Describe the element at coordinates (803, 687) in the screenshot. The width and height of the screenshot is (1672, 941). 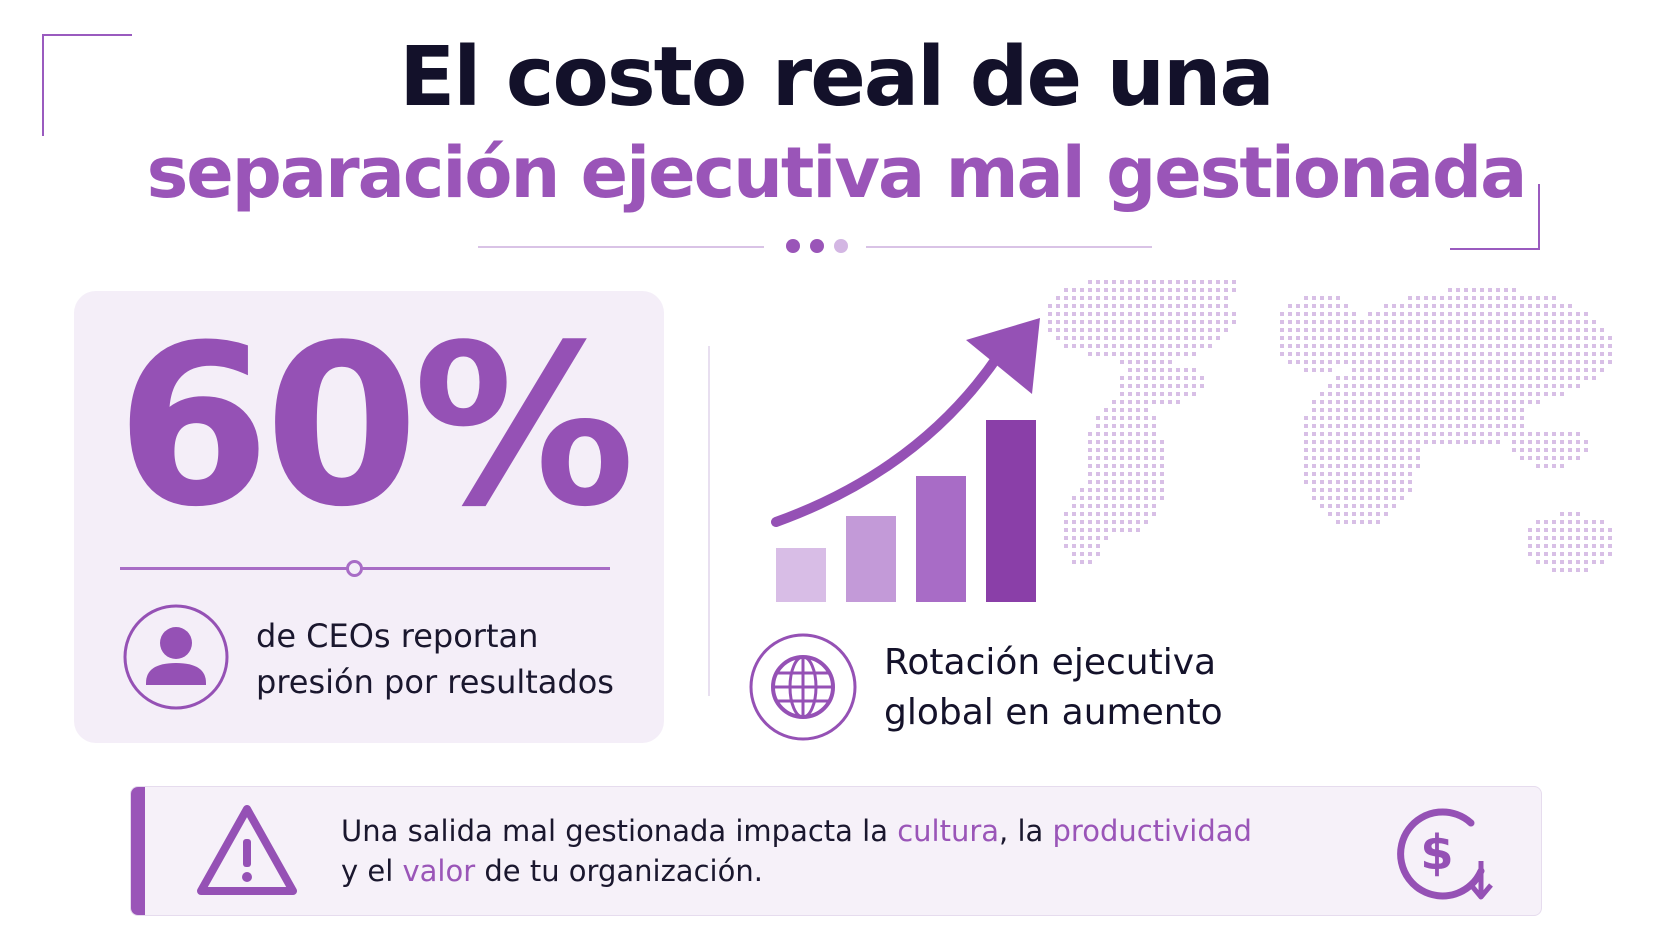
I see `globe-icon` at that location.